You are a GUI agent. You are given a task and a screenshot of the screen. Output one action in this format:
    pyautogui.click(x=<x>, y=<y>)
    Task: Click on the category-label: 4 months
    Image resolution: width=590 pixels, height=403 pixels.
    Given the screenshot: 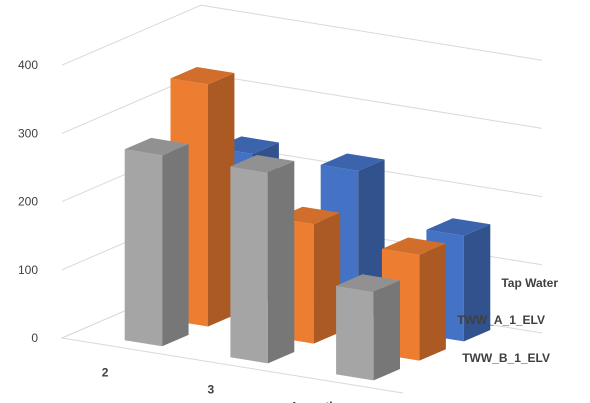 What is the action you would take?
    pyautogui.click(x=317, y=401)
    